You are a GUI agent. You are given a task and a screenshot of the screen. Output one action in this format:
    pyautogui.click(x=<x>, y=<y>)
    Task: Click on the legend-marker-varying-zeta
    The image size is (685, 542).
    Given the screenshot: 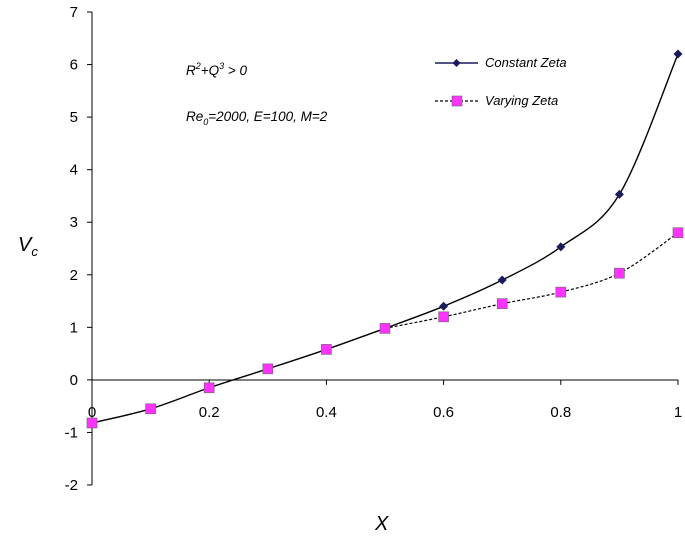 What is the action you would take?
    pyautogui.click(x=457, y=101)
    